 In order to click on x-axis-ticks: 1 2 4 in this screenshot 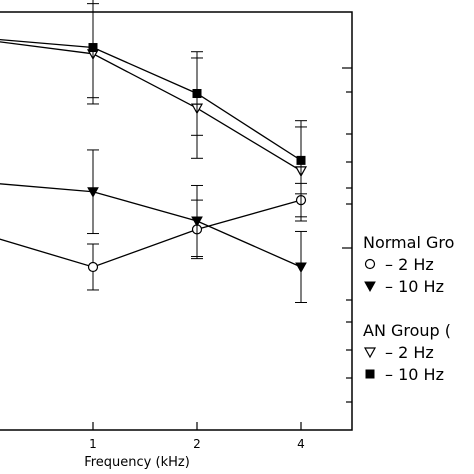, I will do `click(197, 436)`.